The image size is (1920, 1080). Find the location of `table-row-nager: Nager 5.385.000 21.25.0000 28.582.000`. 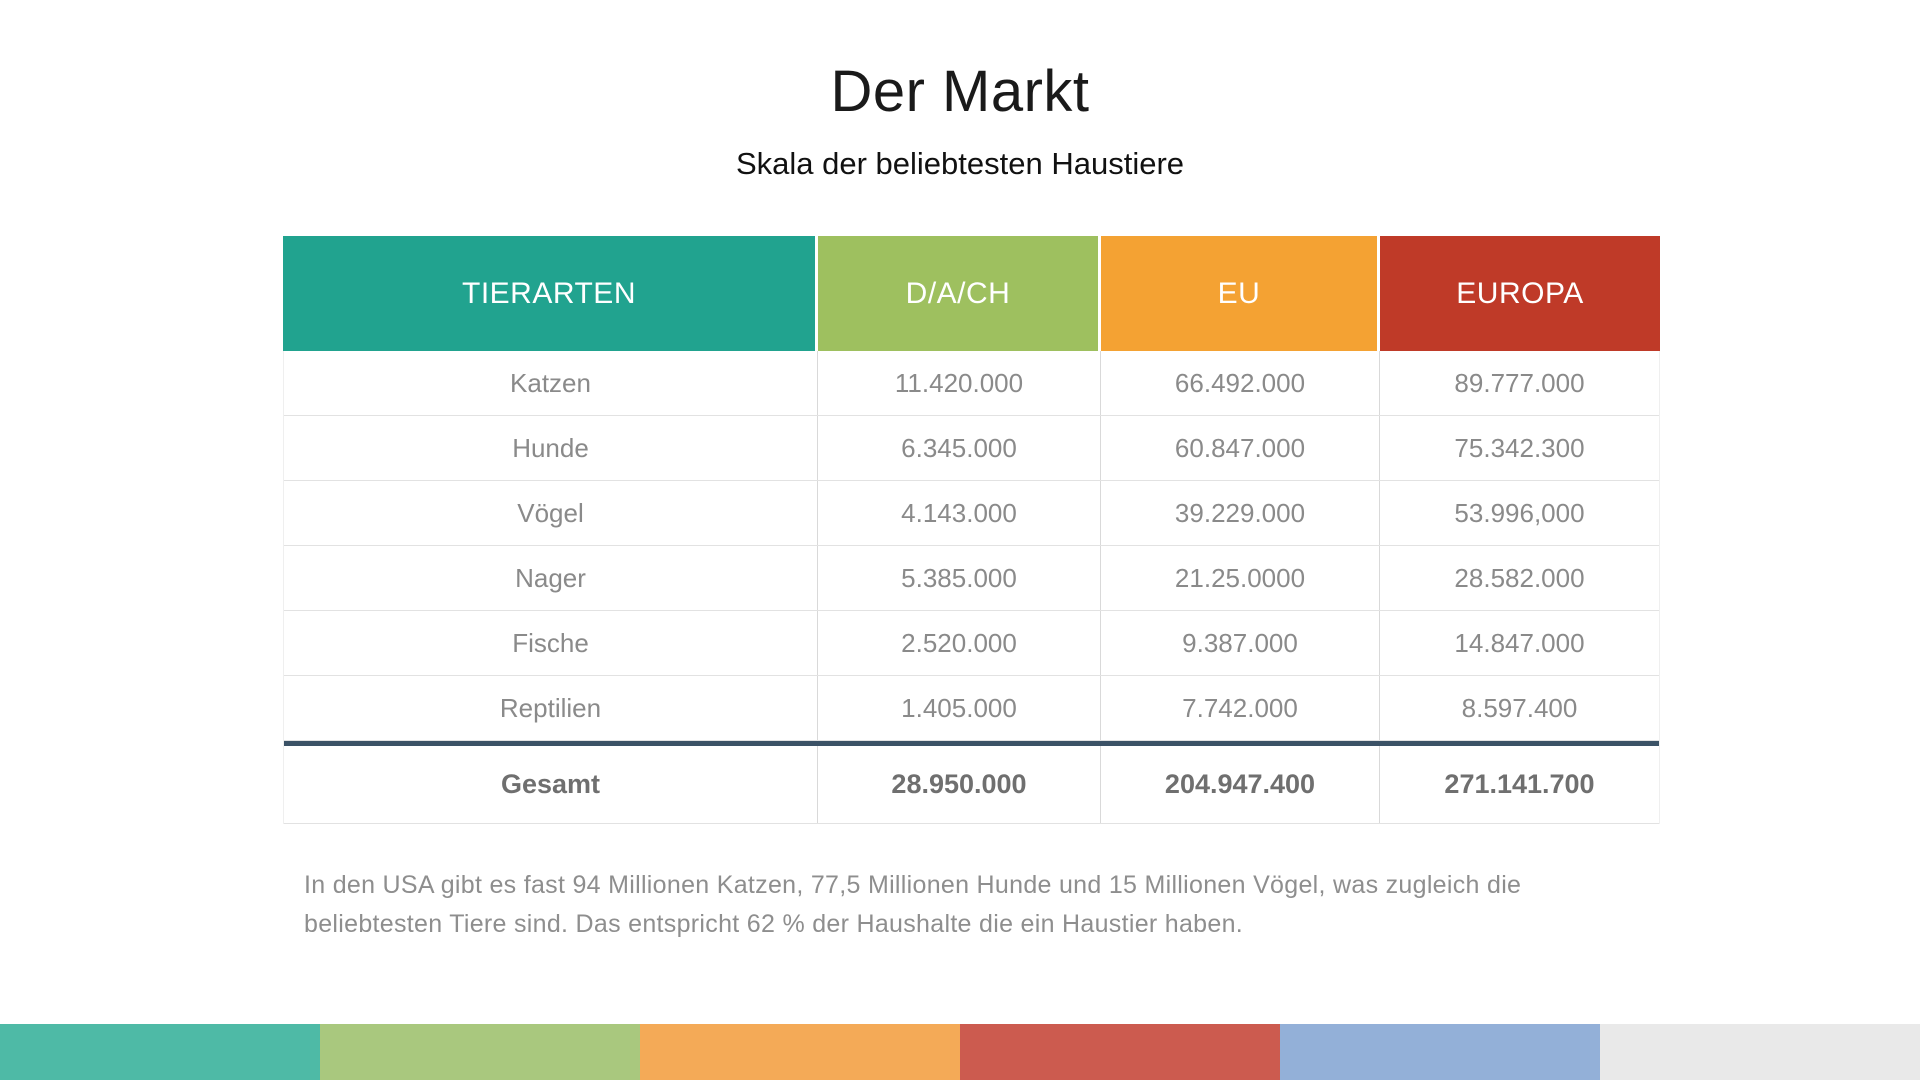

table-row-nager: Nager 5.385.000 21.25.0000 28.582.000 is located at coordinates (971, 578).